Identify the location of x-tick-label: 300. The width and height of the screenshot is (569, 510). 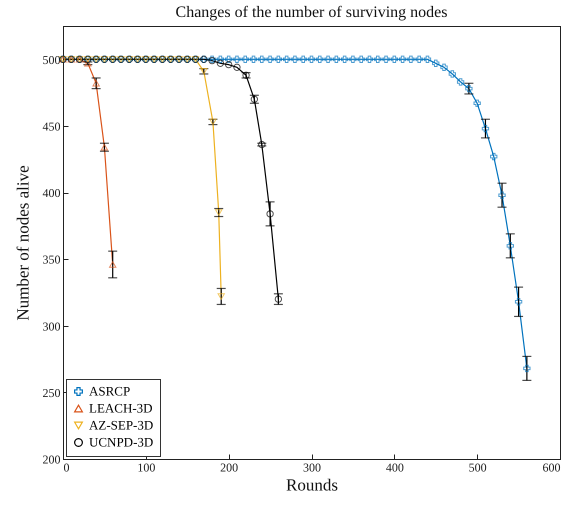
(312, 467).